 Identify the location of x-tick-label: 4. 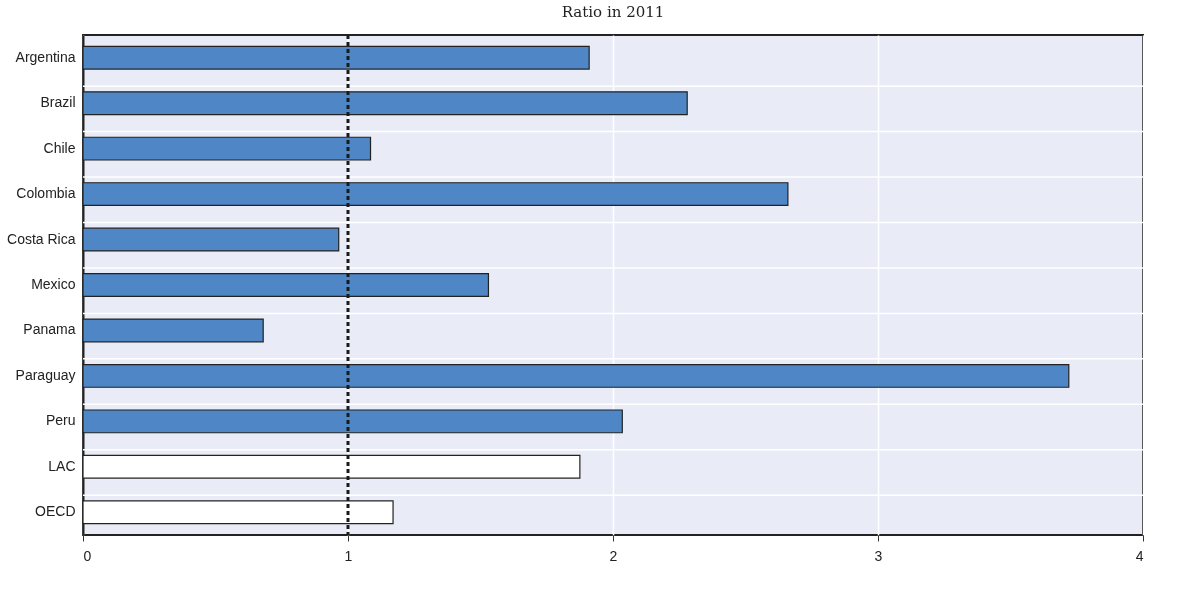
(1139, 555).